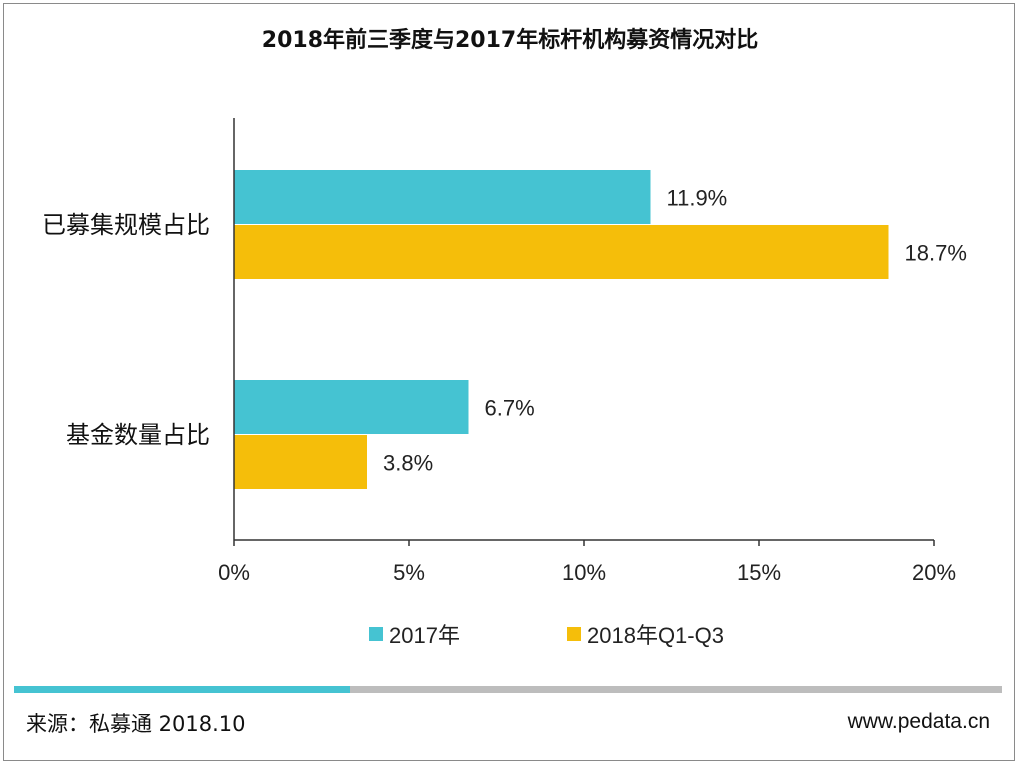 The image size is (1020, 766). I want to click on data-label: 3.8%, so click(408, 463).